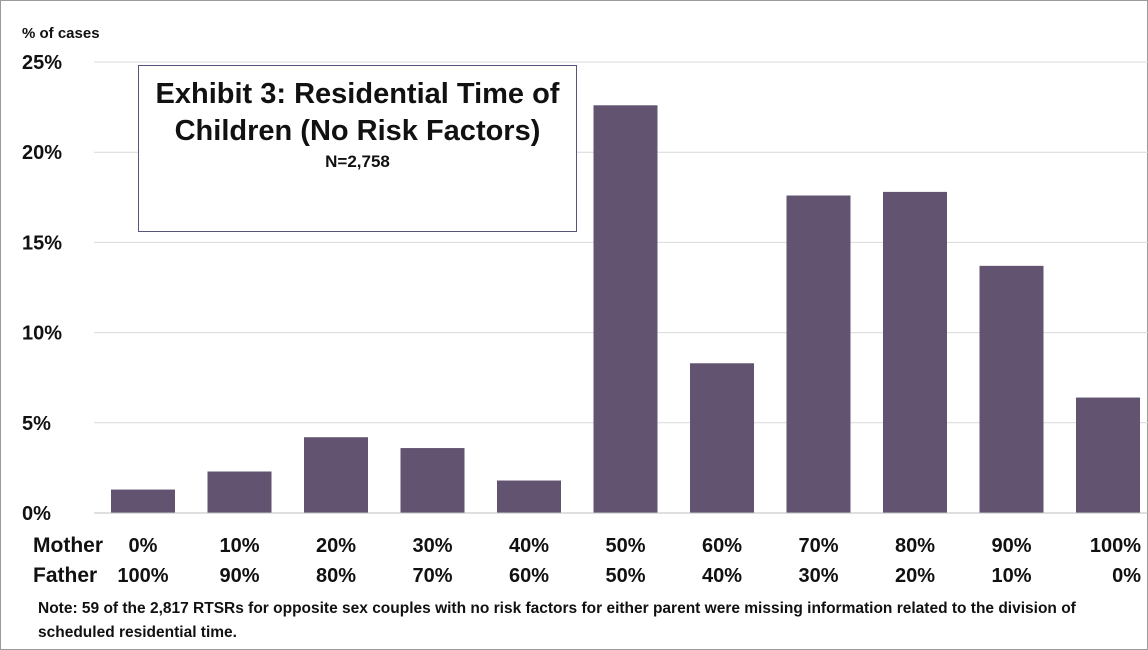 The image size is (1148, 650). What do you see at coordinates (1115, 546) in the screenshot?
I see `x-tick-label-mother: 100%` at bounding box center [1115, 546].